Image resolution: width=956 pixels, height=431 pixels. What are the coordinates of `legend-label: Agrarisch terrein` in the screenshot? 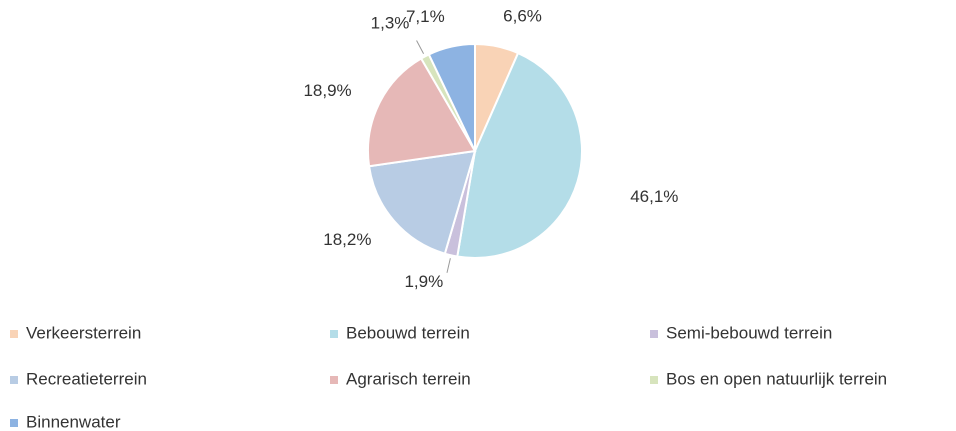 It's located at (408, 378).